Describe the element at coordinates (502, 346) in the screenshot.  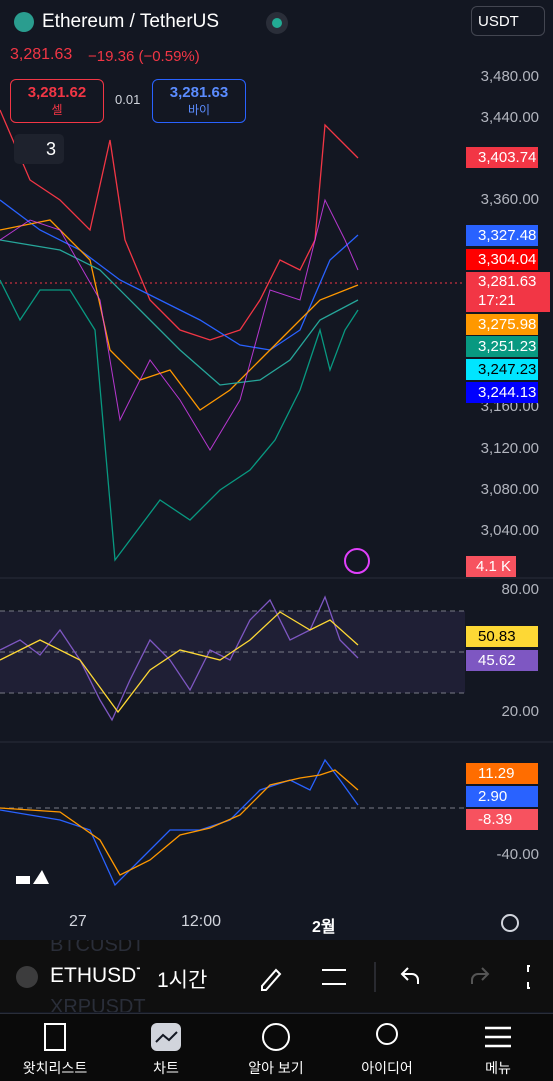
I see `price-label: 3,251.23` at that location.